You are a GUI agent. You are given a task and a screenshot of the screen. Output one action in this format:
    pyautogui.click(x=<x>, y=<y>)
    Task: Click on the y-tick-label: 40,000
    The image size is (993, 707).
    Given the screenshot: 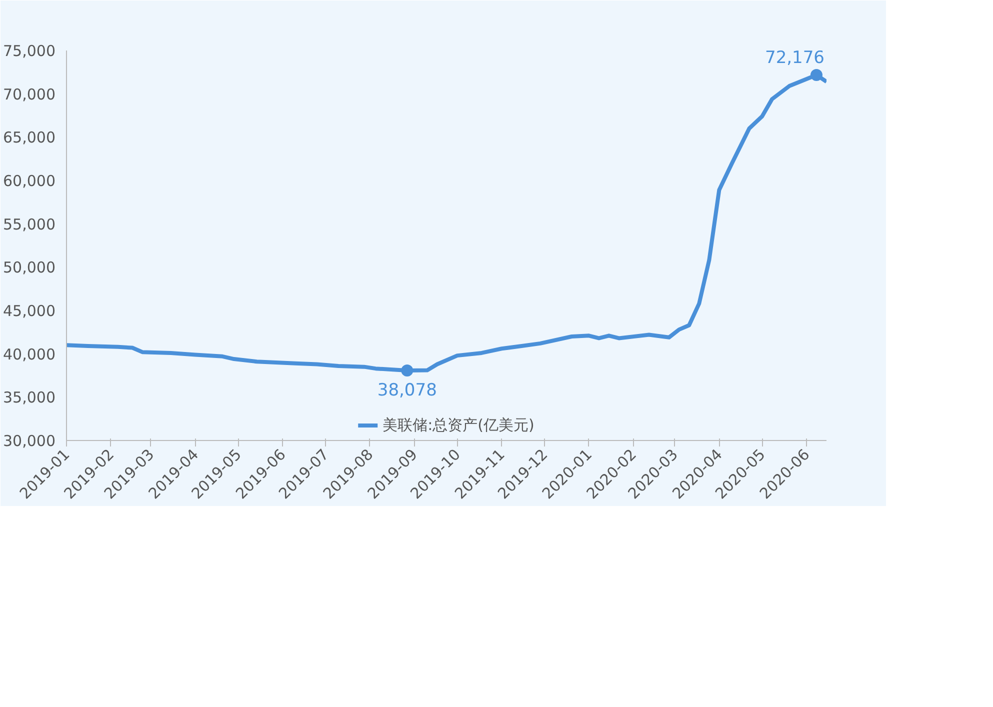 What is the action you would take?
    pyautogui.click(x=29, y=354)
    